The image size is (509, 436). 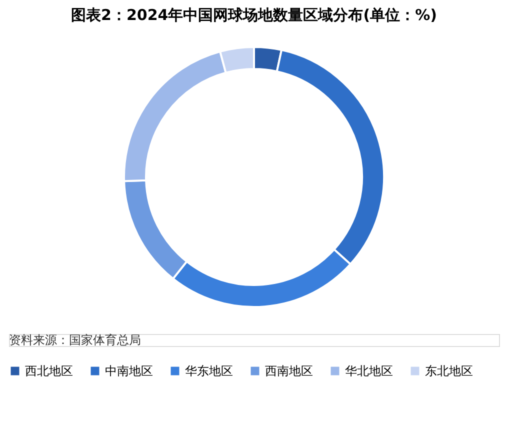 I want to click on chart-title: 图表2：2024年中国网球场地数量区域分布(单位：%), so click(x=254, y=15).